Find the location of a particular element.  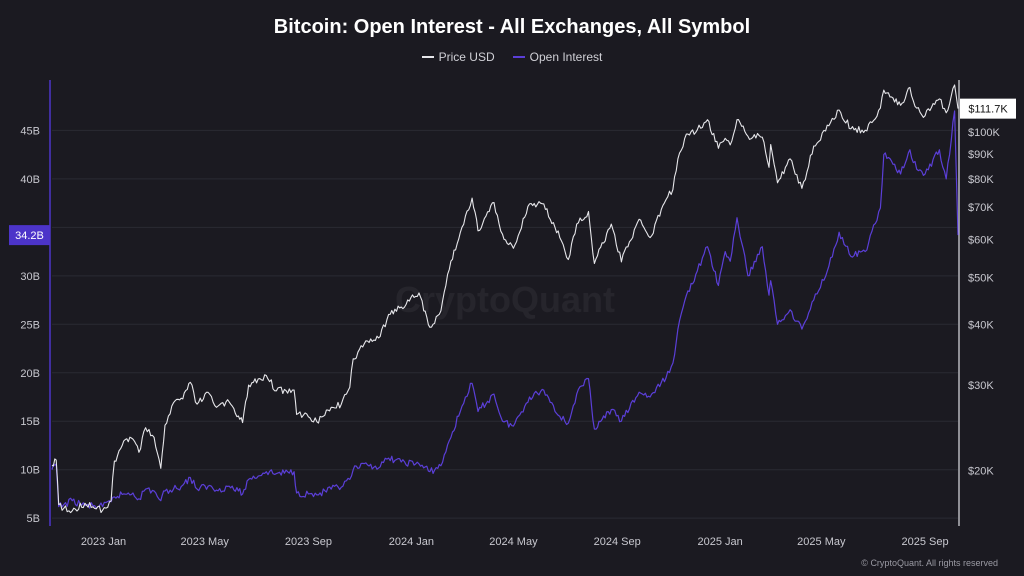

y-right-tick-$30K: $30K is located at coordinates (981, 386).